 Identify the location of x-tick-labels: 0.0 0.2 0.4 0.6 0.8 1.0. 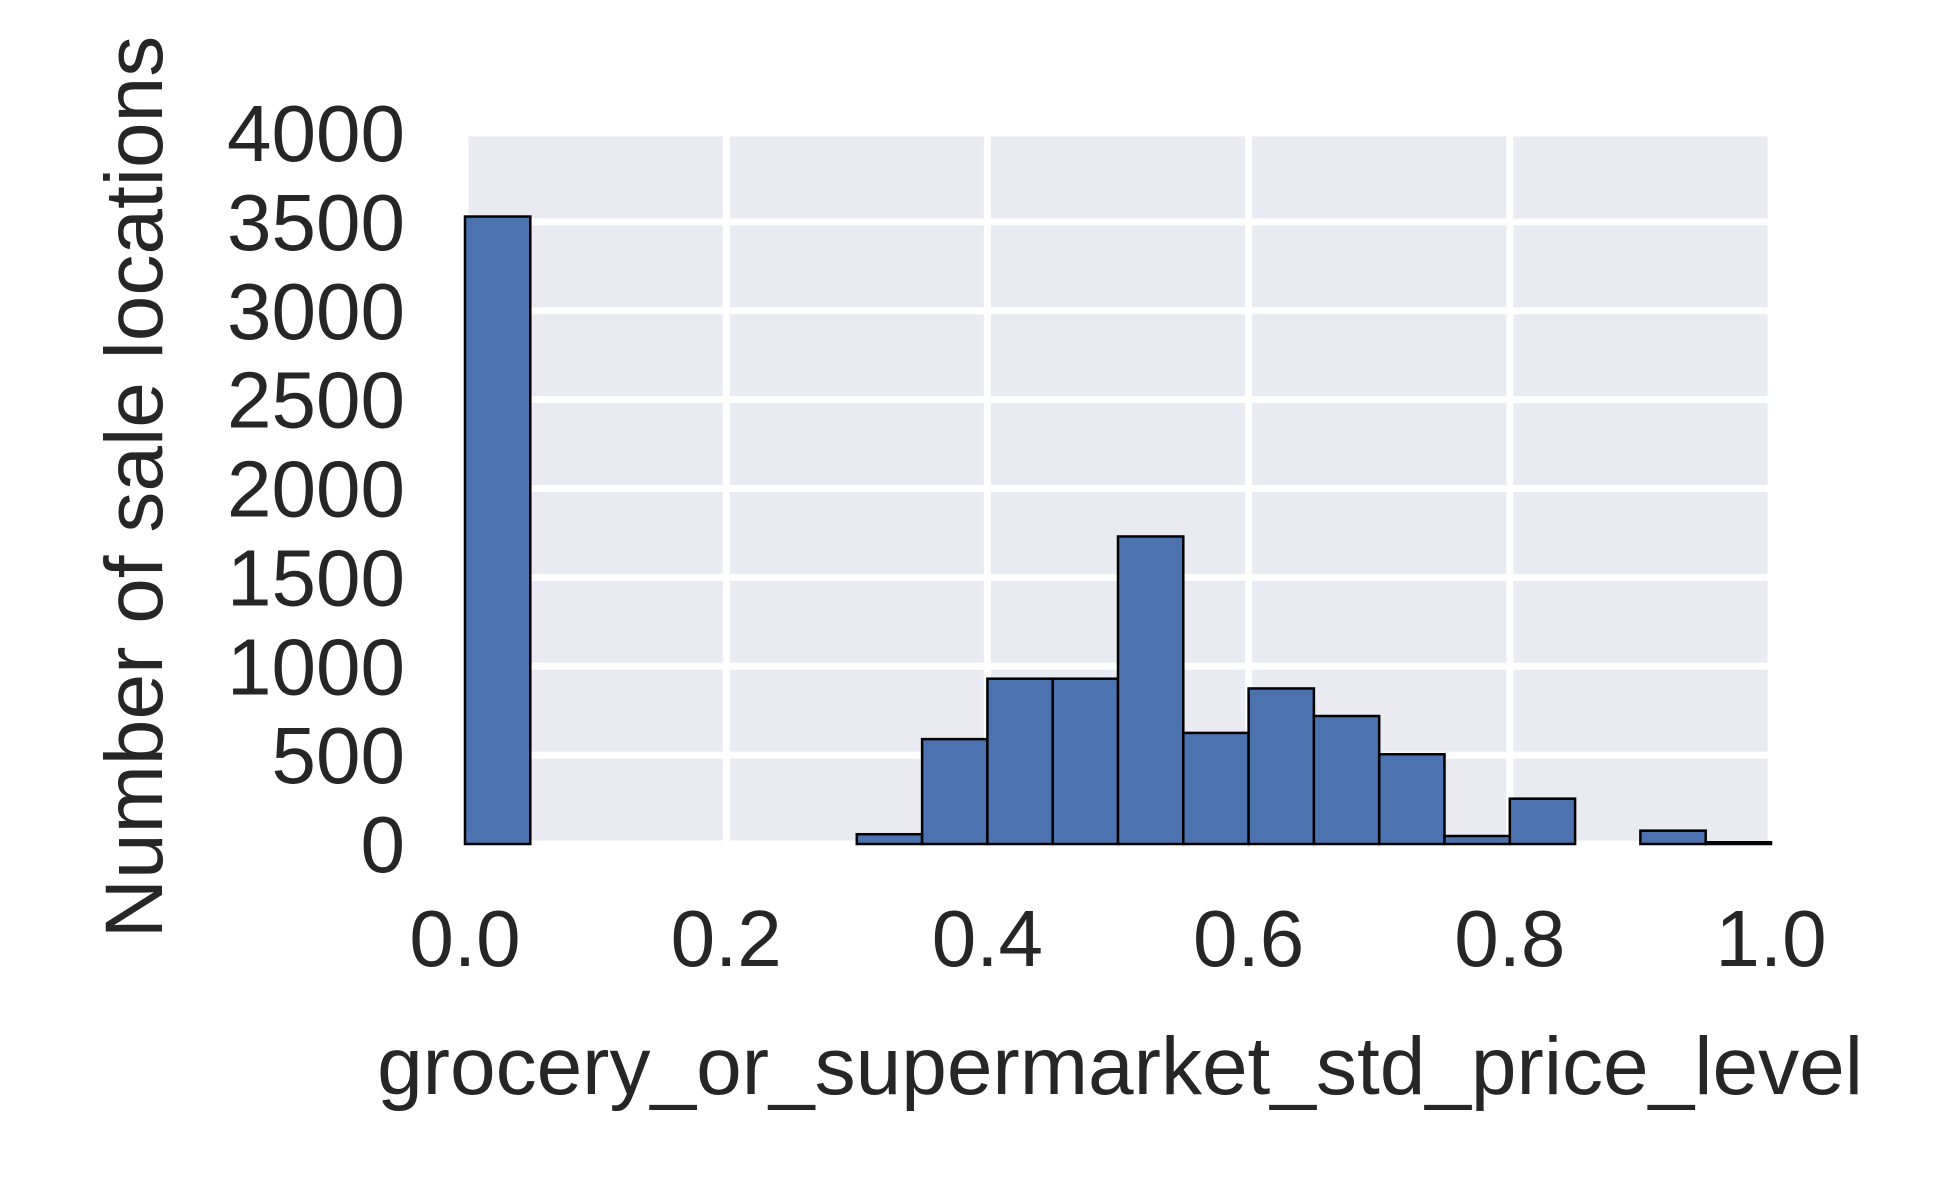
(1117, 938).